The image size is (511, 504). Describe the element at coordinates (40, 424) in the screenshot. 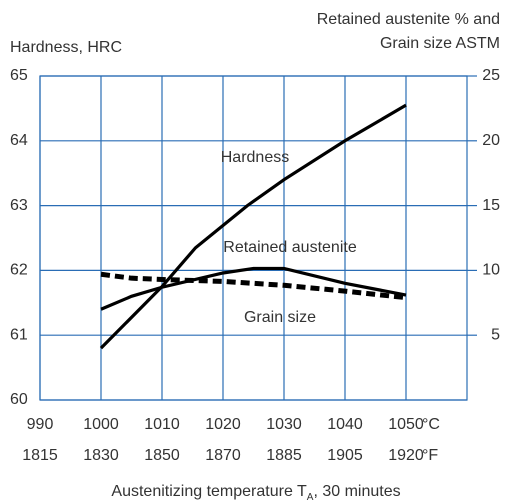

I see `x-tick-label: 990` at that location.